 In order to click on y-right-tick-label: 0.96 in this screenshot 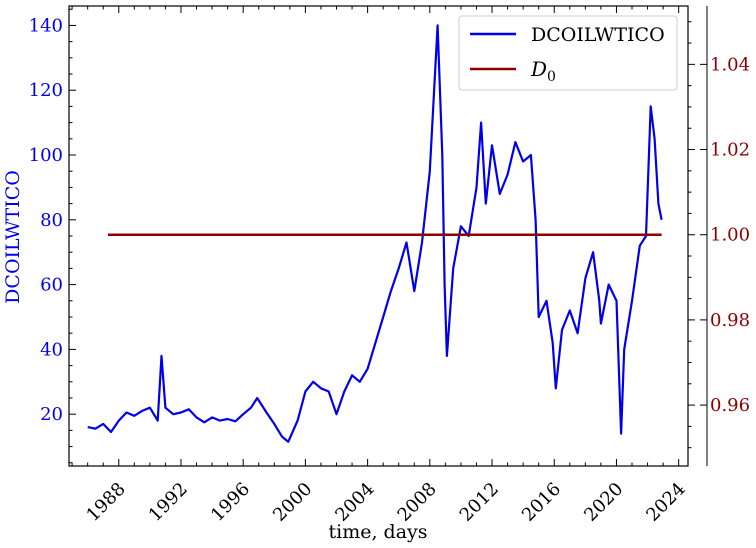, I will do `click(730, 405)`.